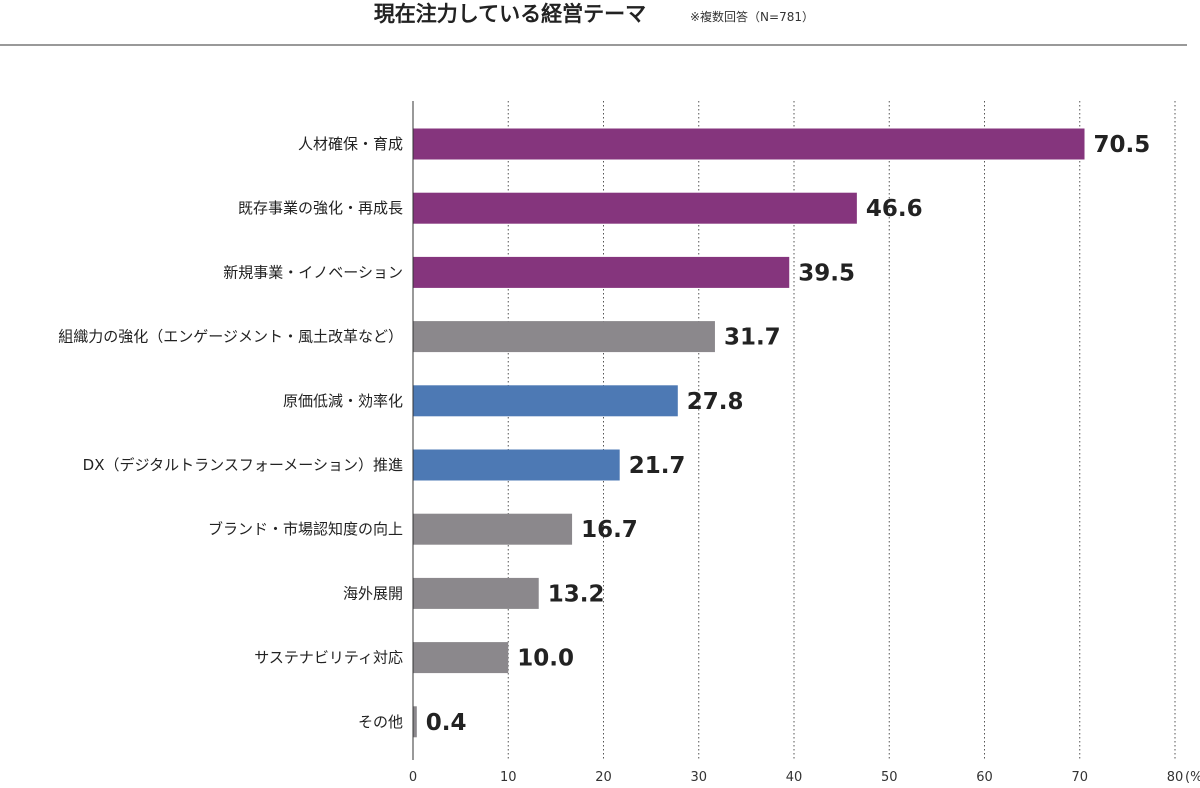  Describe the element at coordinates (826, 273) in the screenshot. I see `value-label: 39.5` at that location.